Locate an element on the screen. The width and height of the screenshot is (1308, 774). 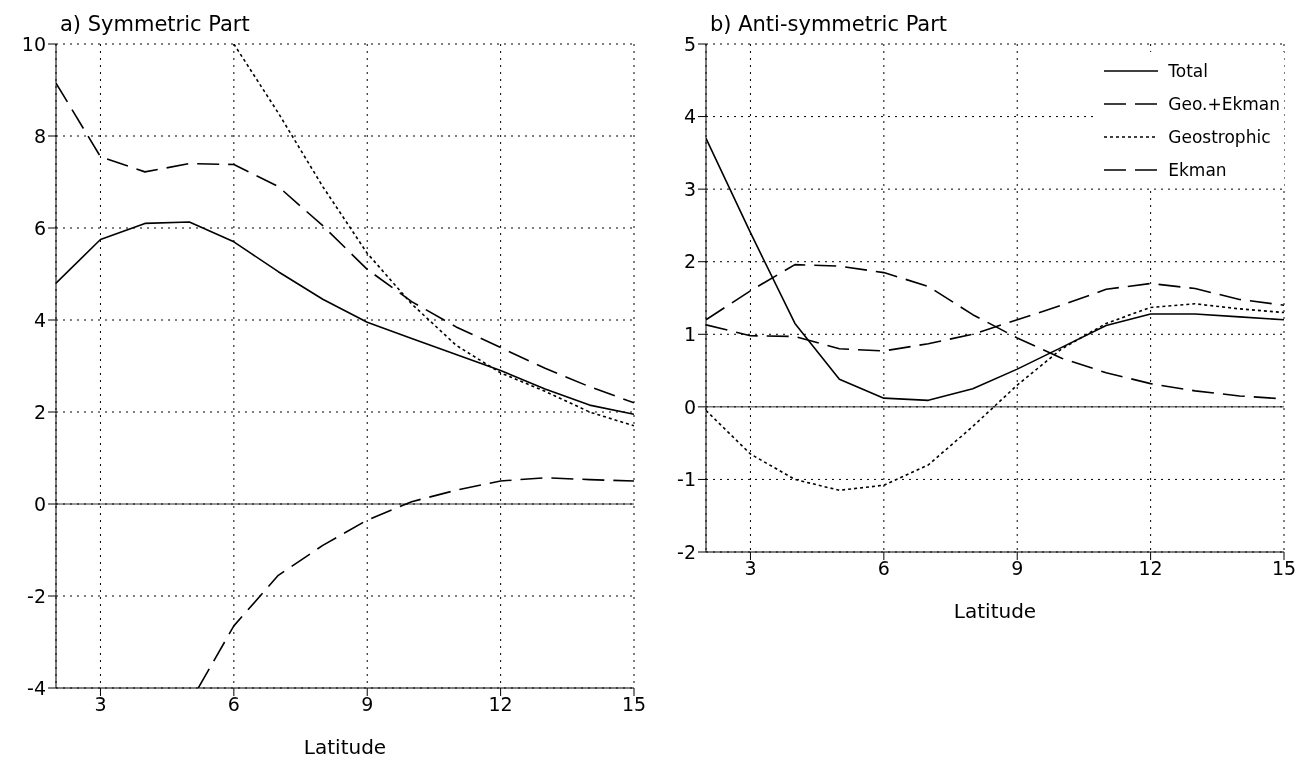
legend-label: Geo.+Ekman is located at coordinates (1224, 103).